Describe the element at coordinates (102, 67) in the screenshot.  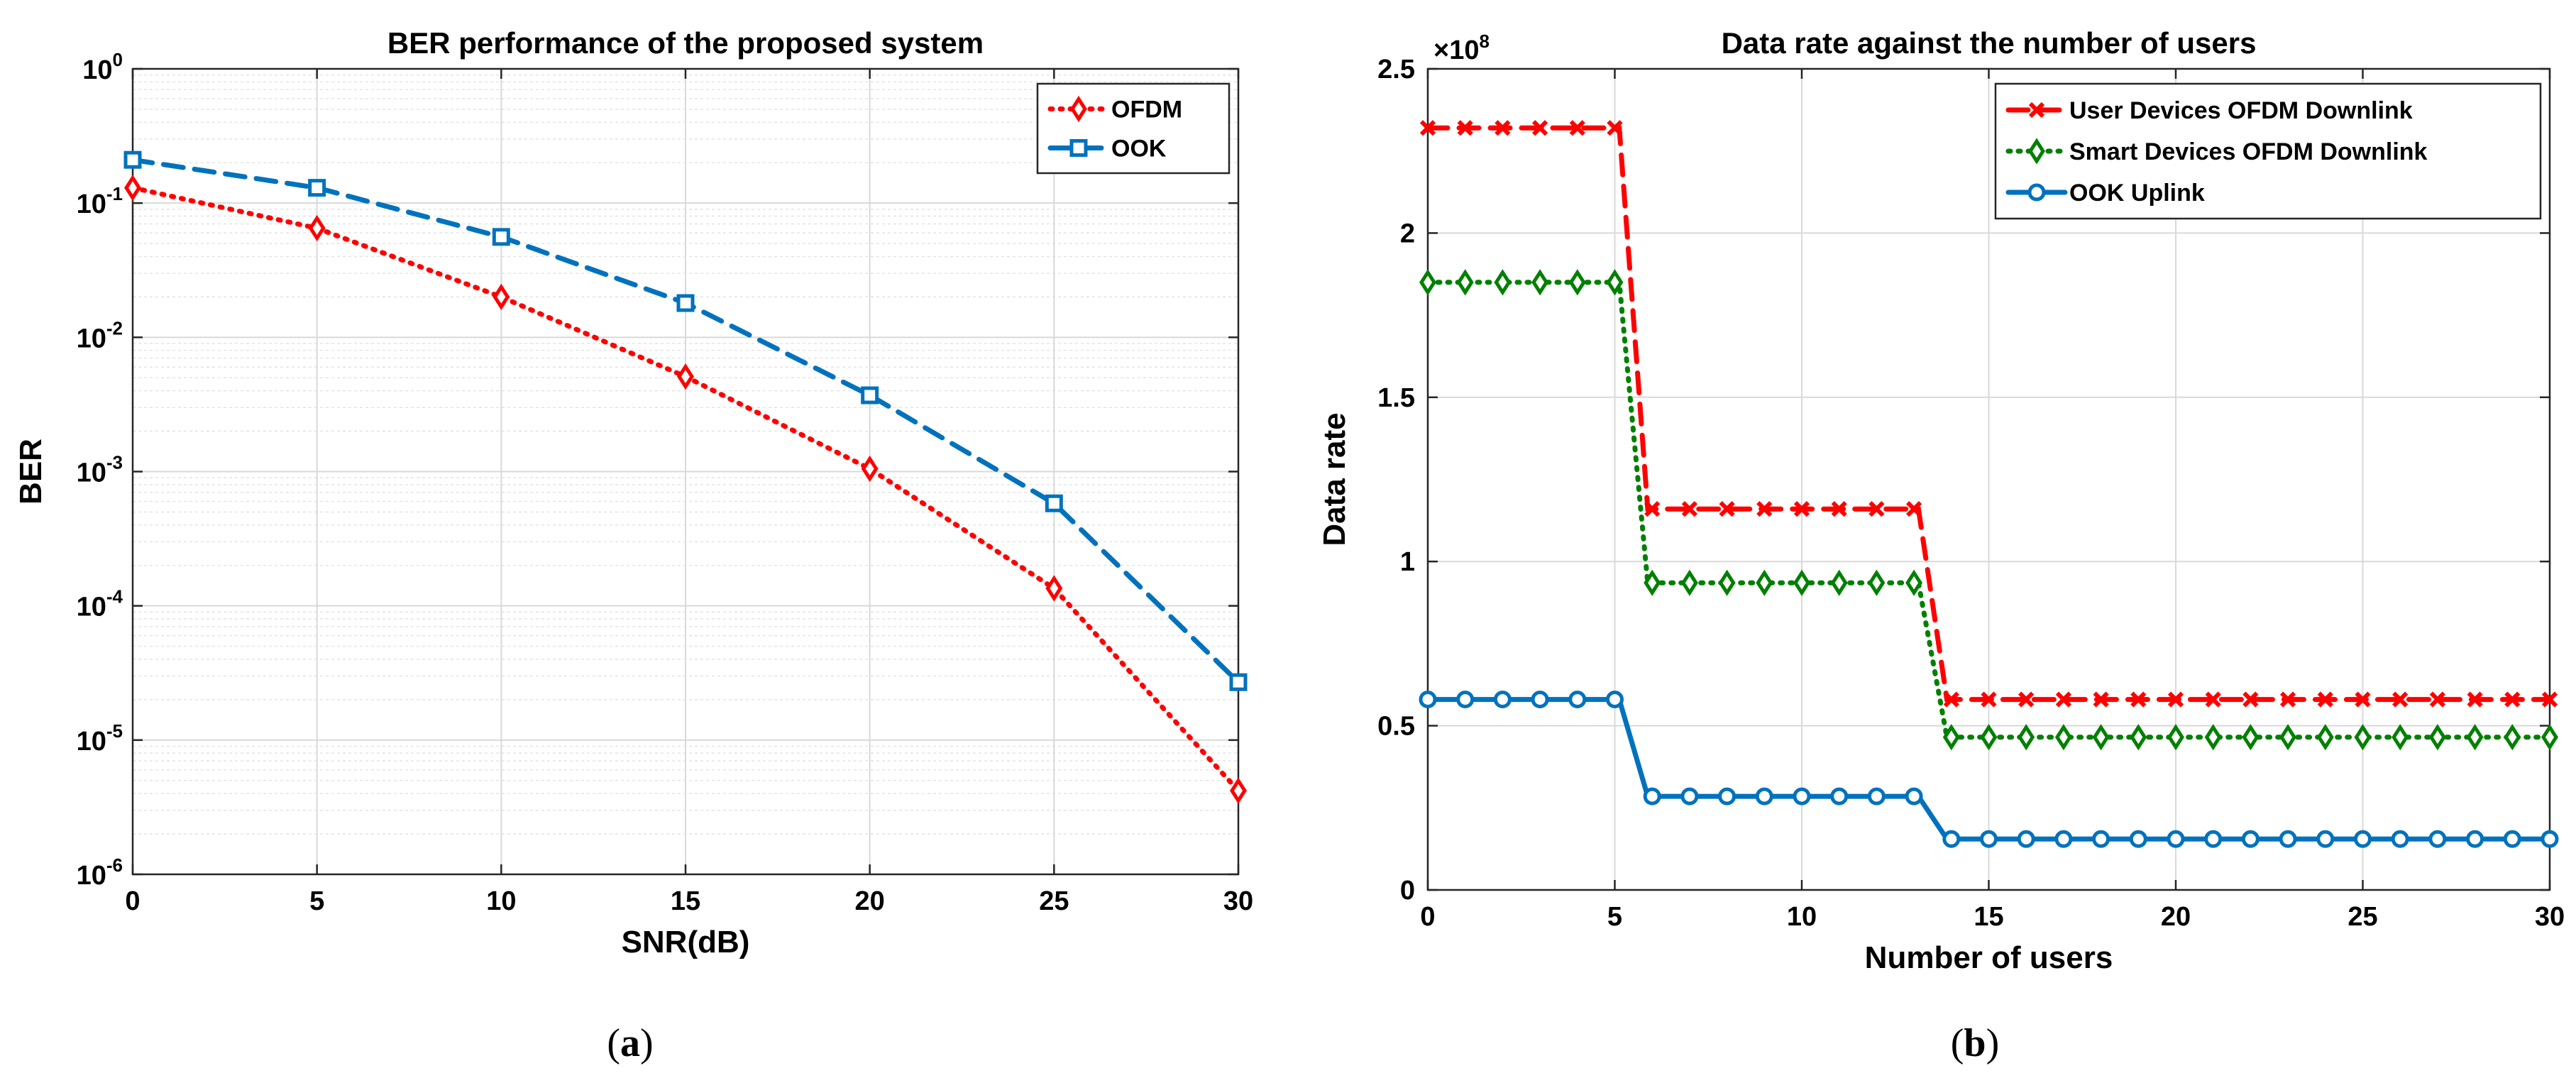
I see `y-tick-label: 10⁰` at that location.